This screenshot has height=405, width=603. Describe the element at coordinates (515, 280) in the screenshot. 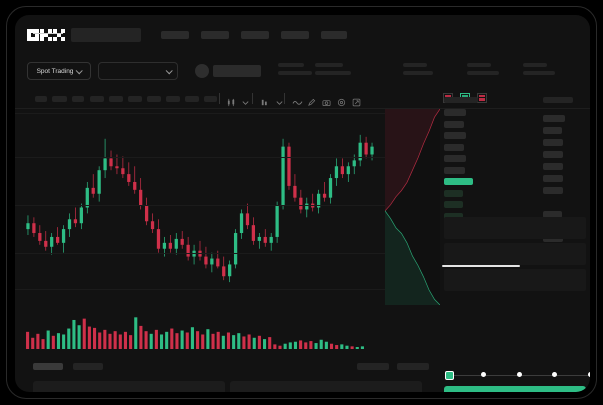

I see `amount-field` at that location.